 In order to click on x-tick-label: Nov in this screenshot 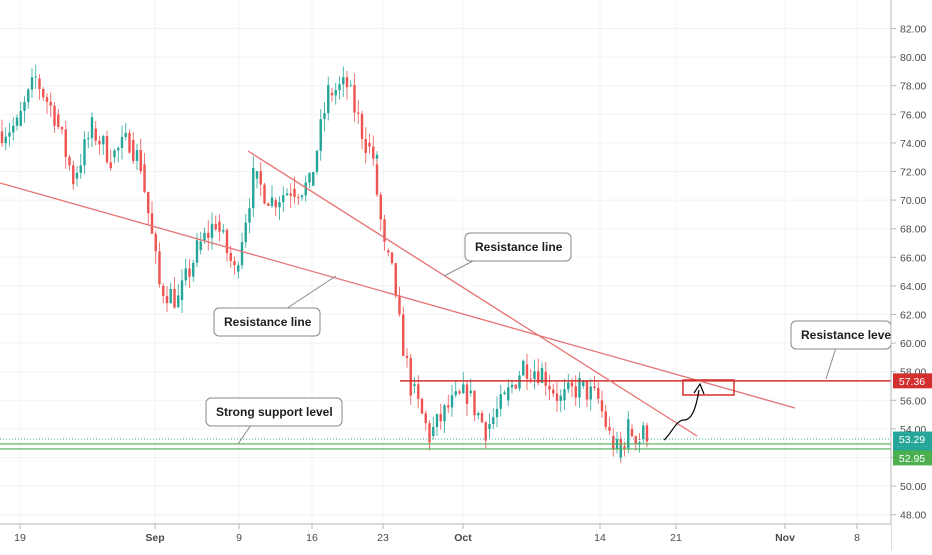, I will do `click(785, 538)`.